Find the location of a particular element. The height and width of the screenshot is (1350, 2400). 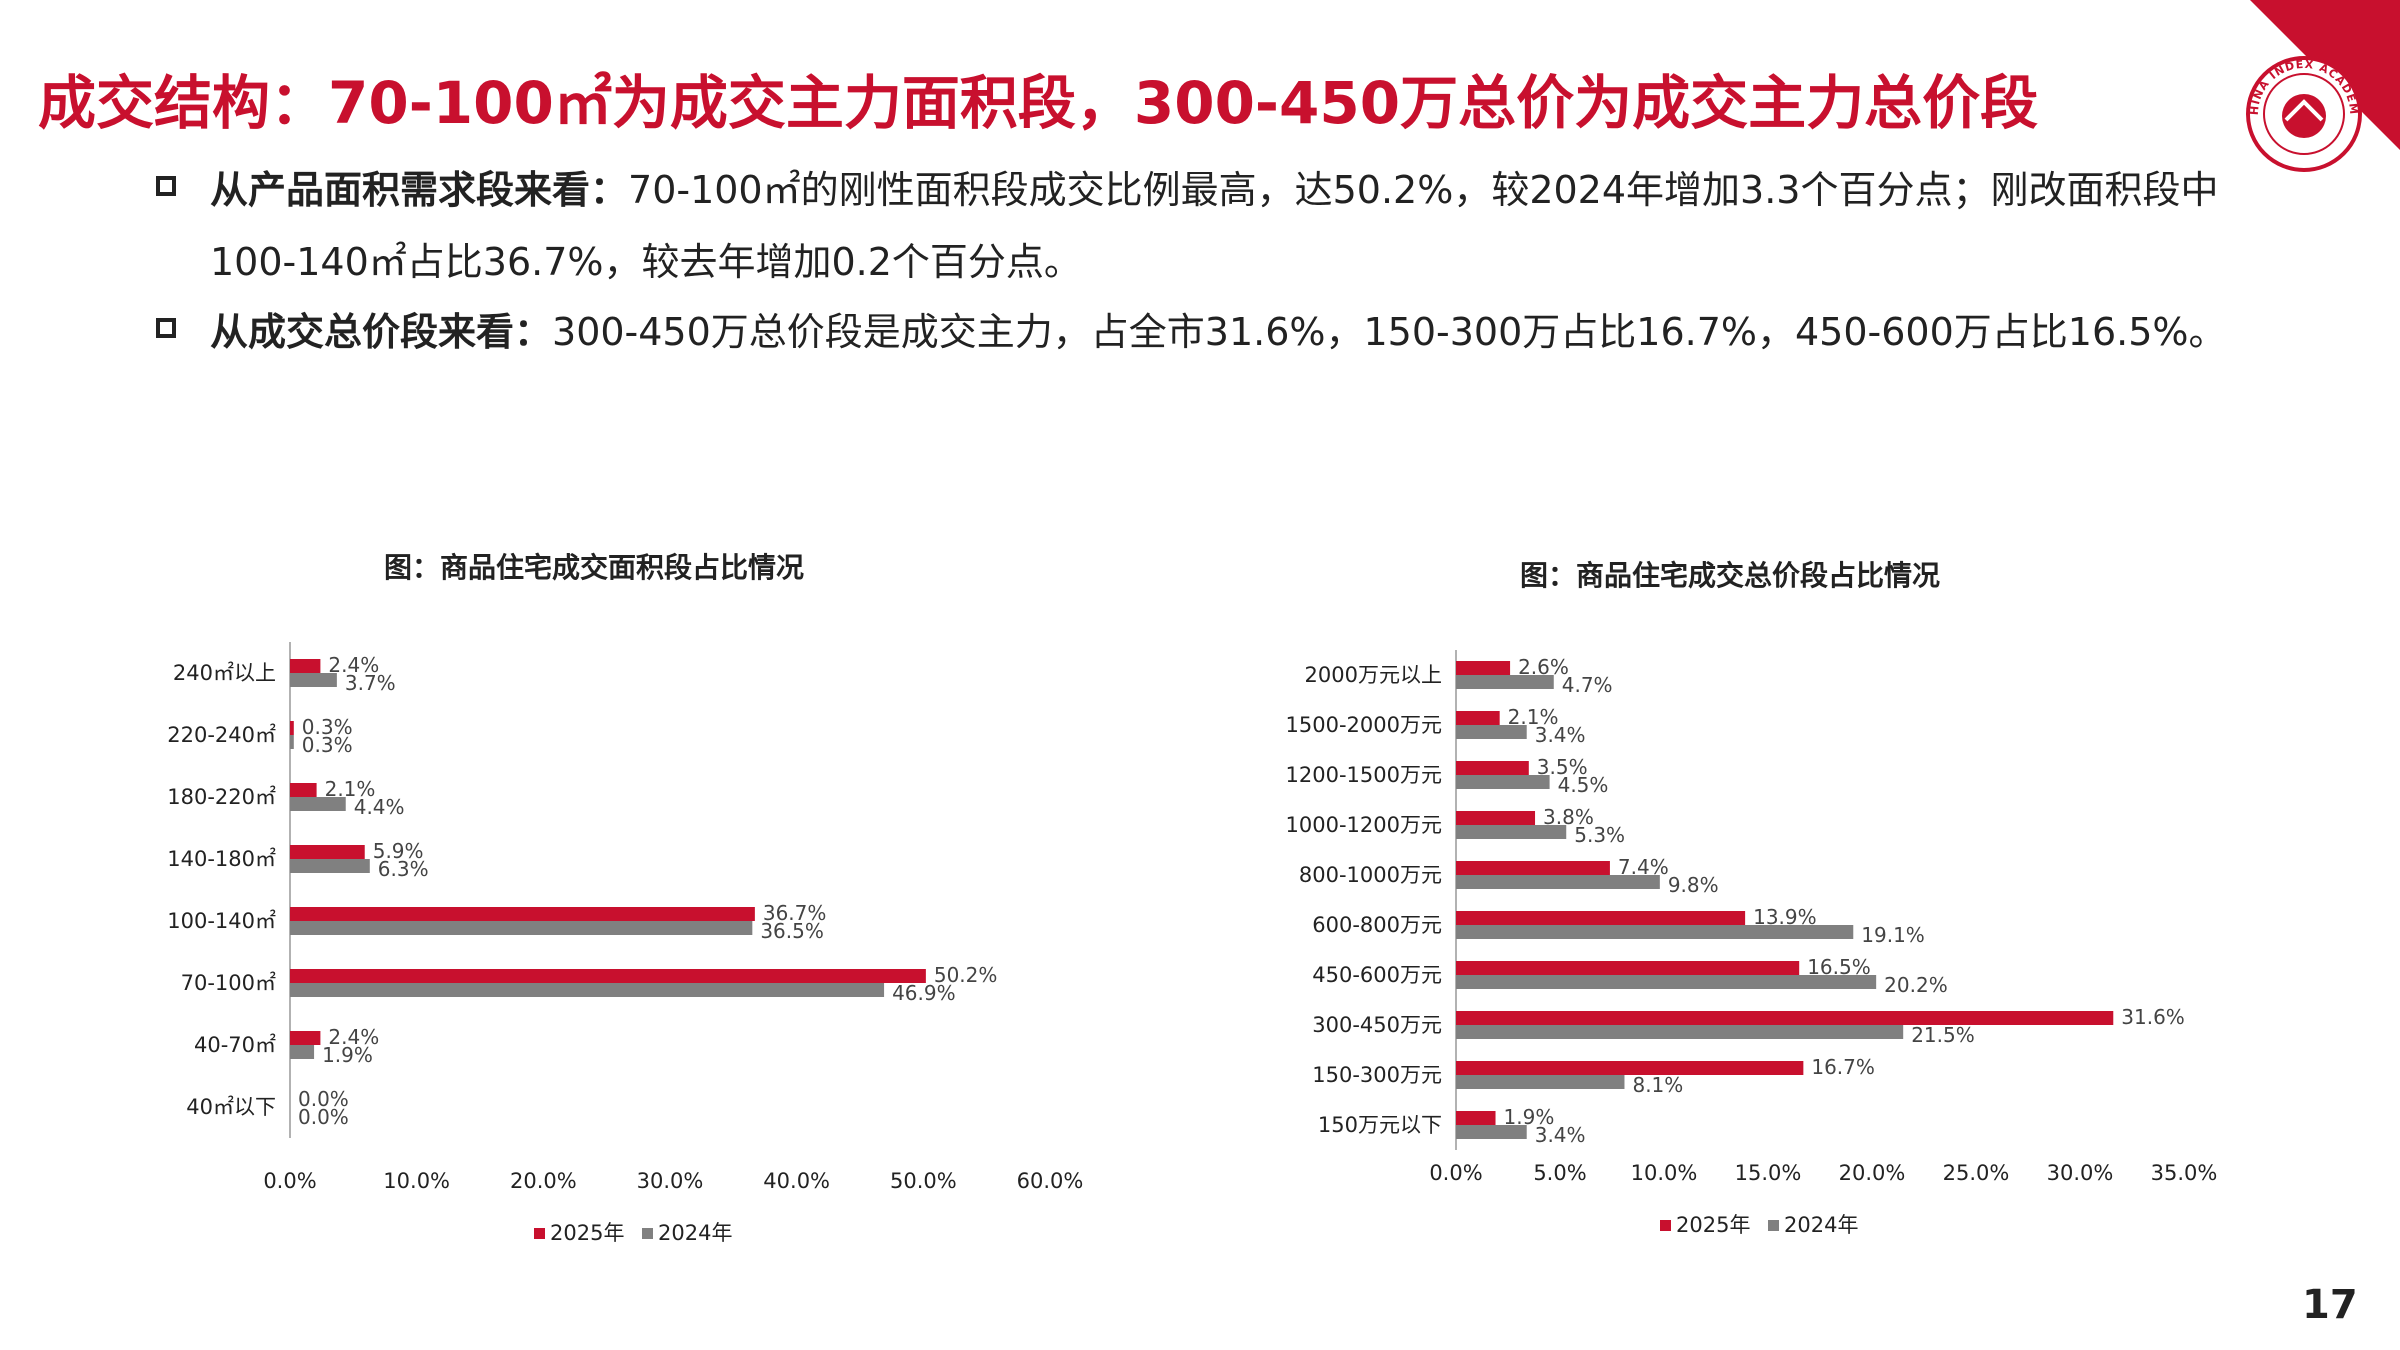

category-label: 140-180㎡ is located at coordinates (221, 859).